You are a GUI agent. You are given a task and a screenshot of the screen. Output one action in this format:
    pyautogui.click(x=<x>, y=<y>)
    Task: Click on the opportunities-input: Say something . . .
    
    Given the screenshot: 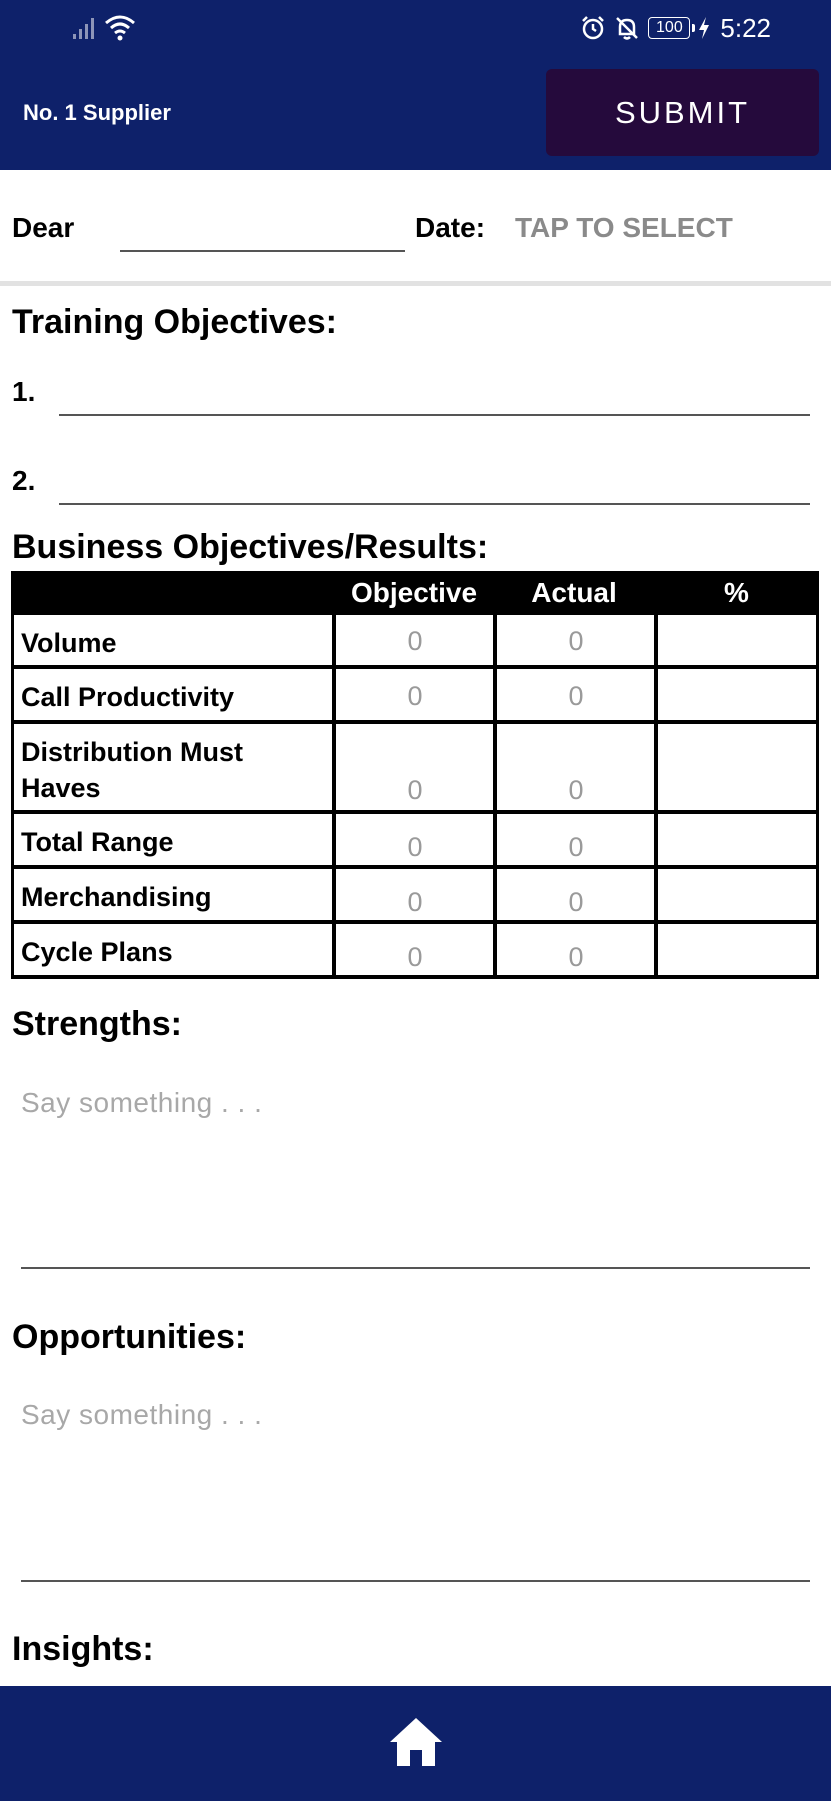 What is the action you would take?
    pyautogui.click(x=142, y=1414)
    